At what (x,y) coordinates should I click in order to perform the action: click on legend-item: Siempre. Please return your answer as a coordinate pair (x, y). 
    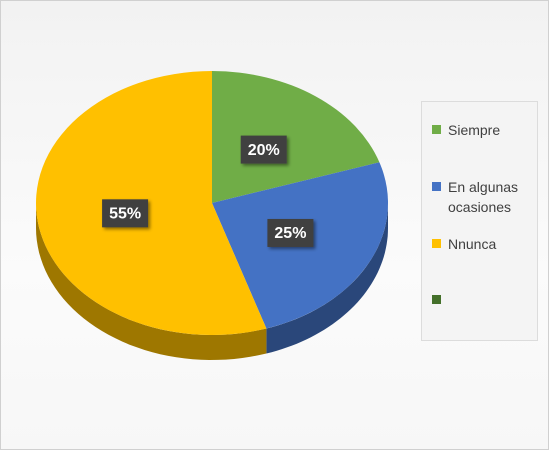
    Looking at the image, I should click on (484, 130).